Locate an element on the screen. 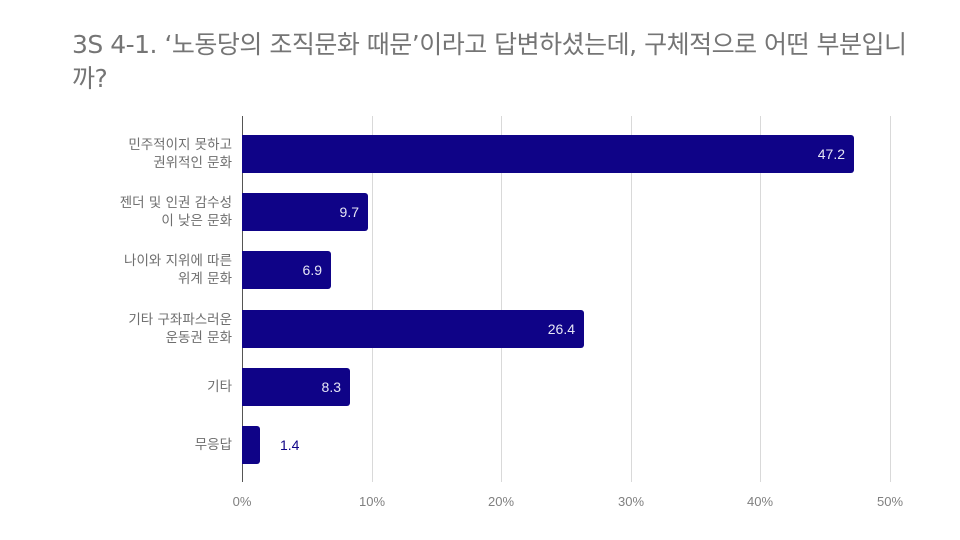  x-tick-label: 0% is located at coordinates (242, 501).